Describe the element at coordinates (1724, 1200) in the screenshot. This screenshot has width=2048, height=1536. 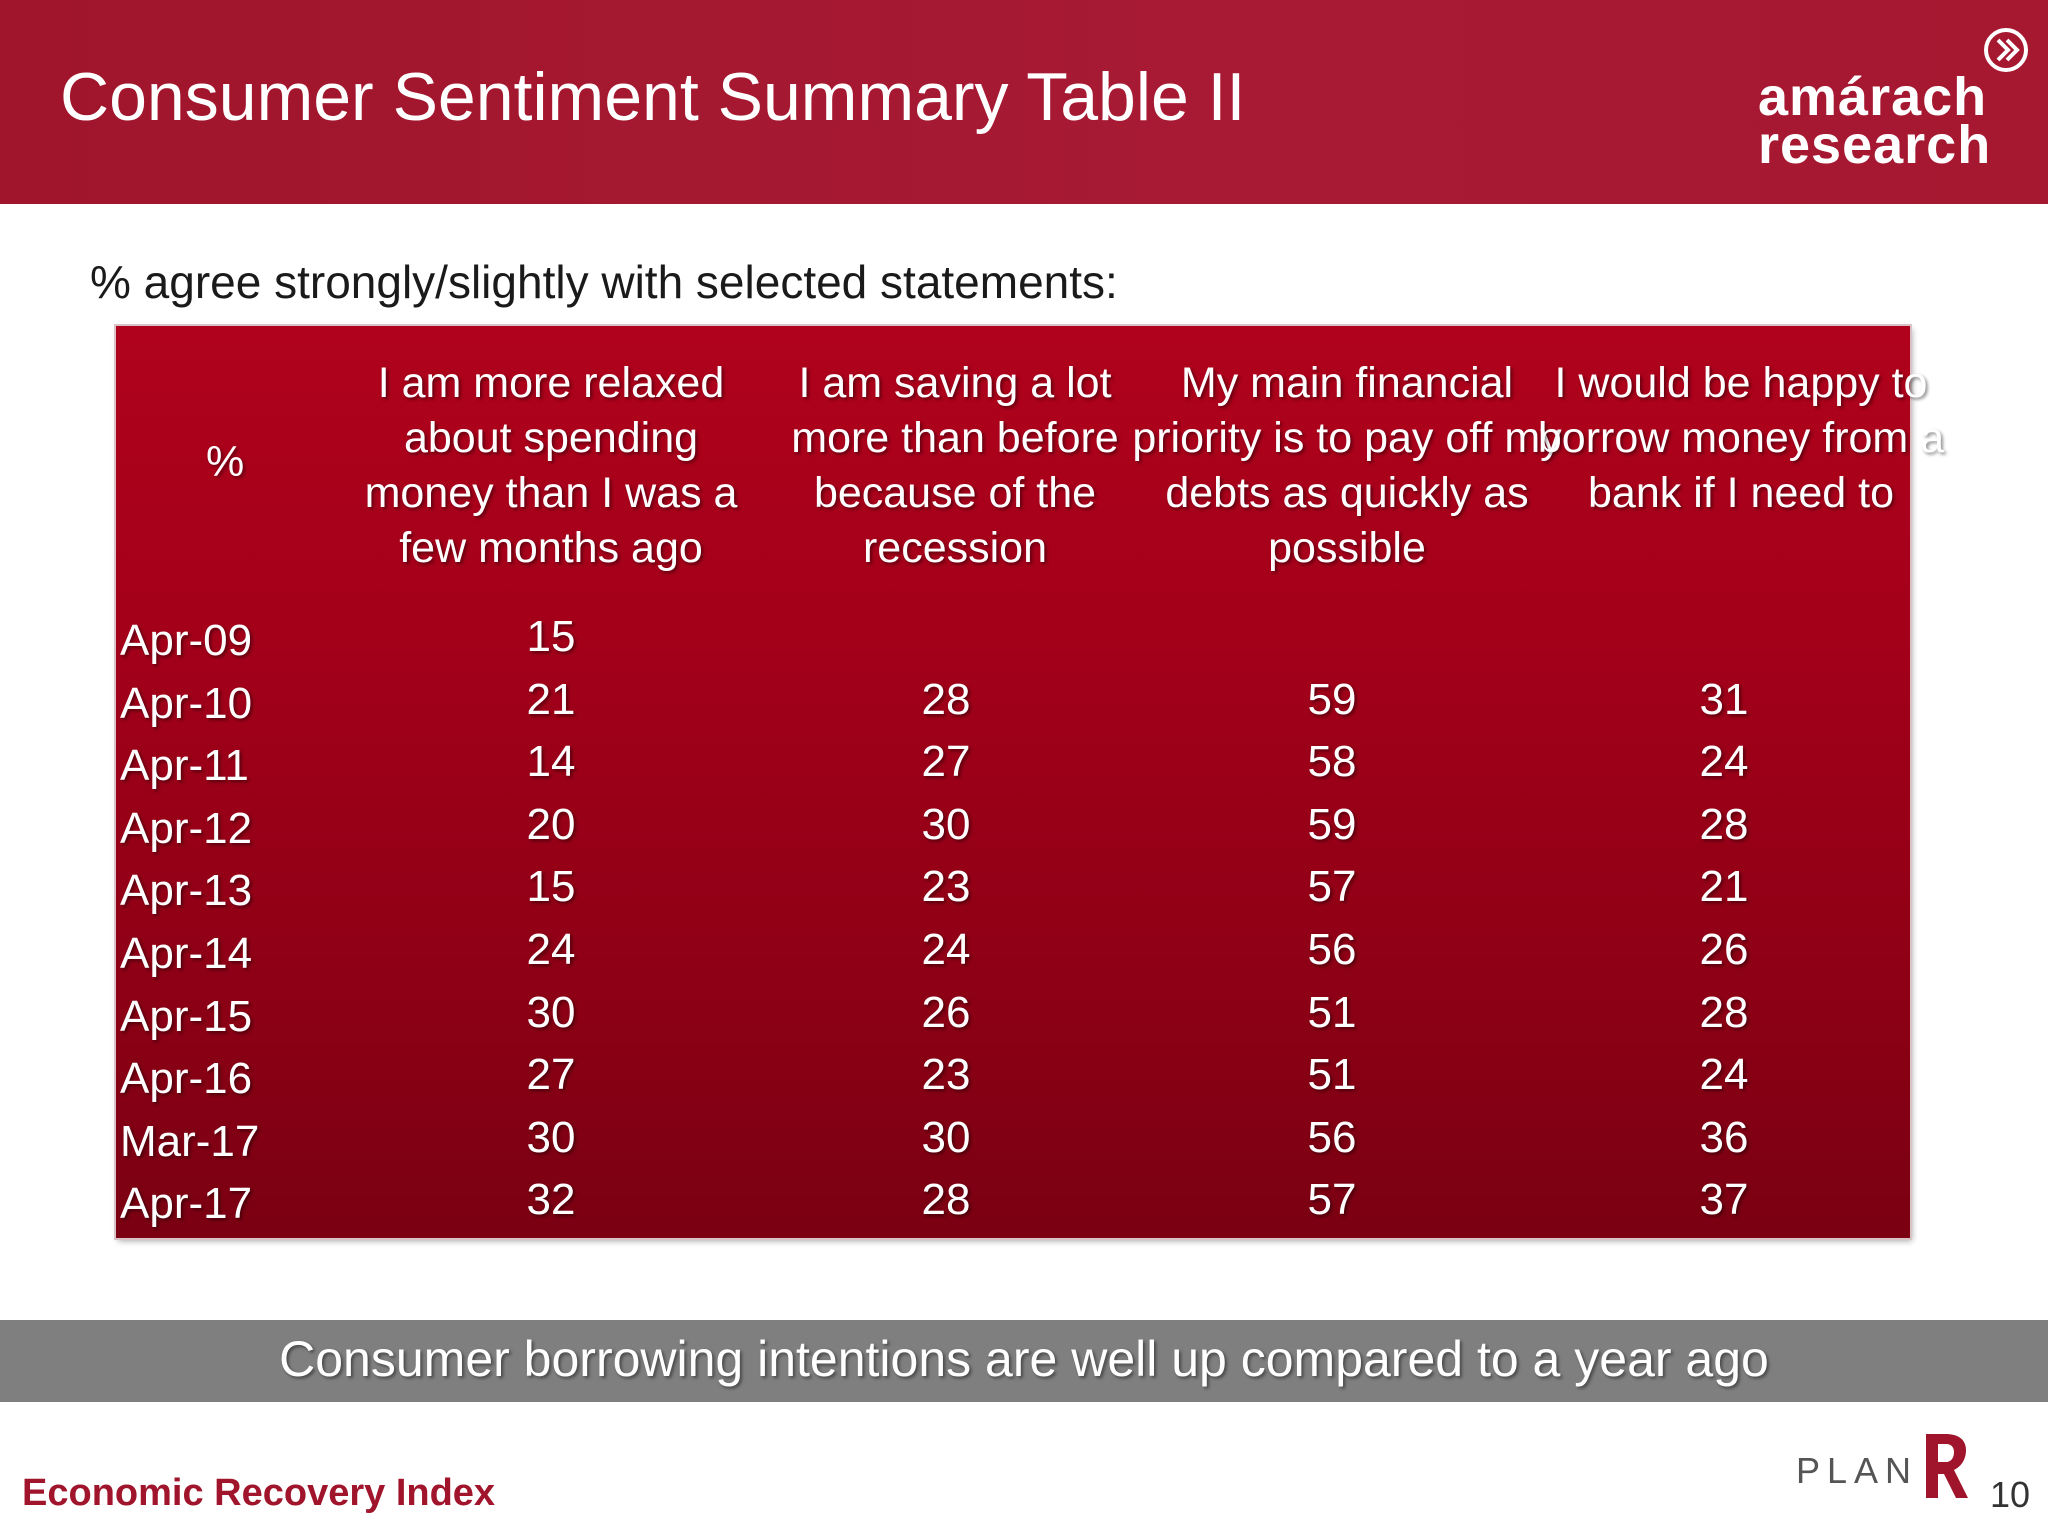
I see `table-cell: 37` at that location.